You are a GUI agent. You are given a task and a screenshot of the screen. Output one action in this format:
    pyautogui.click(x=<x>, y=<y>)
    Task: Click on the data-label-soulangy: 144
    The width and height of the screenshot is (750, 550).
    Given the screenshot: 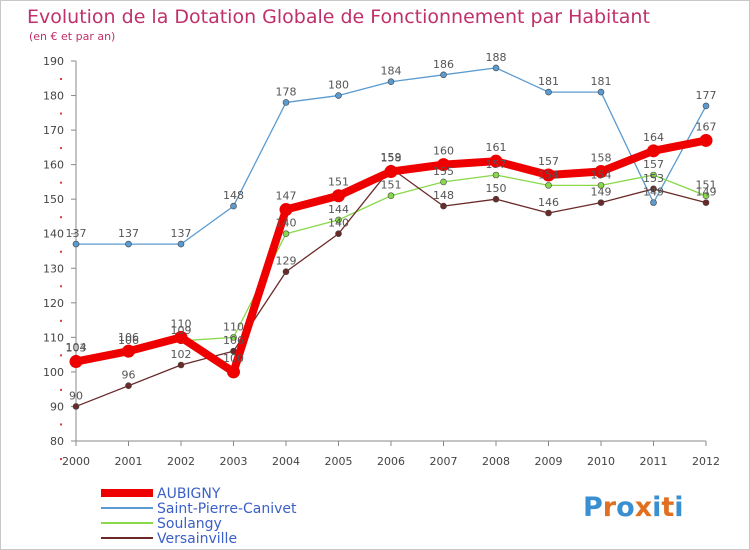 What is the action you would take?
    pyautogui.click(x=338, y=209)
    